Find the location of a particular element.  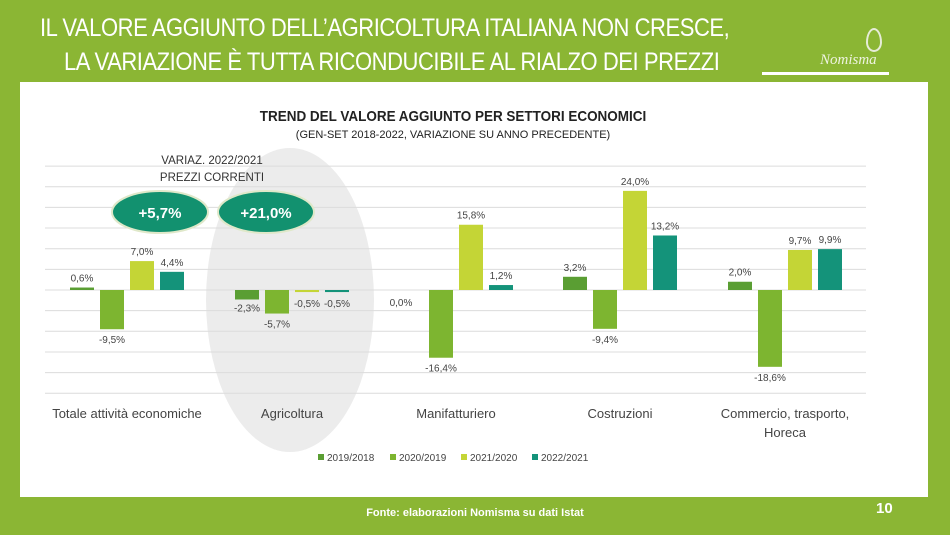

data-label: -18,6% is located at coordinates (770, 378).